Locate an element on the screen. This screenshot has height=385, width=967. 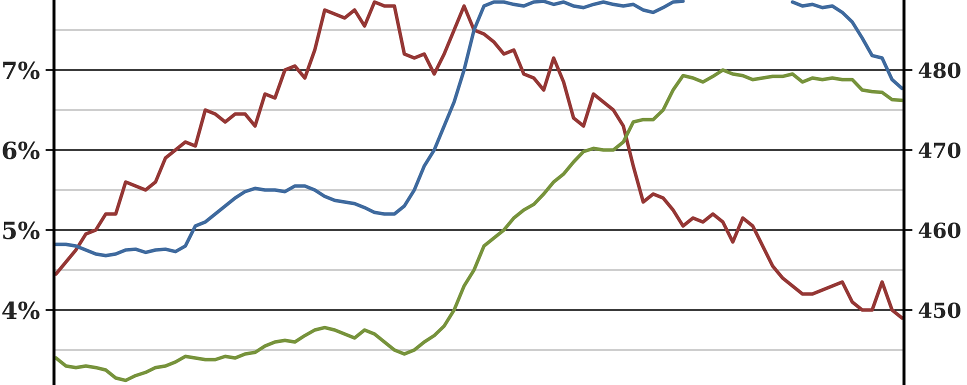
y2-tick-label: 450 is located at coordinates (939, 310).